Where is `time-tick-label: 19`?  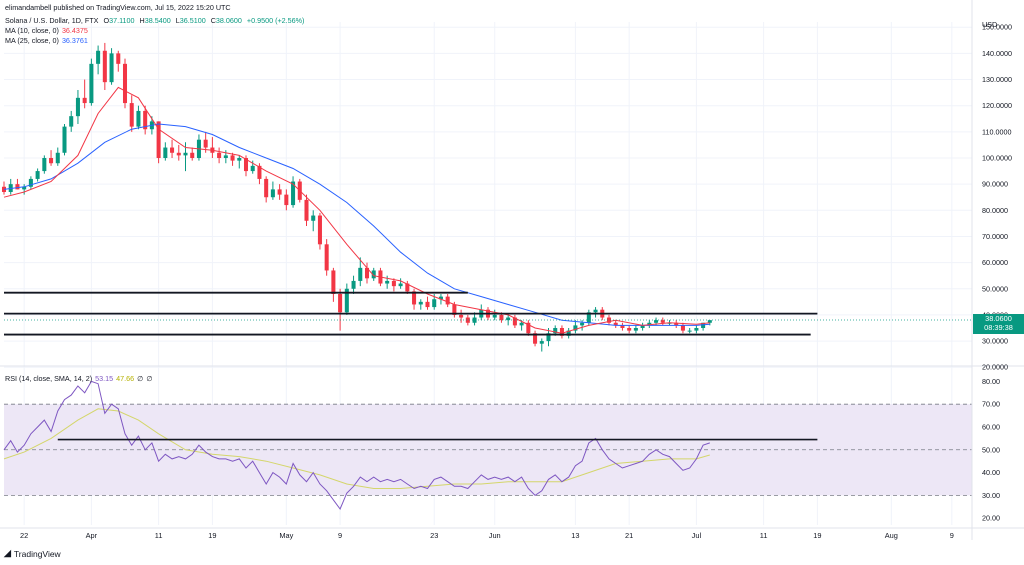
time-tick-label: 19 is located at coordinates (212, 535).